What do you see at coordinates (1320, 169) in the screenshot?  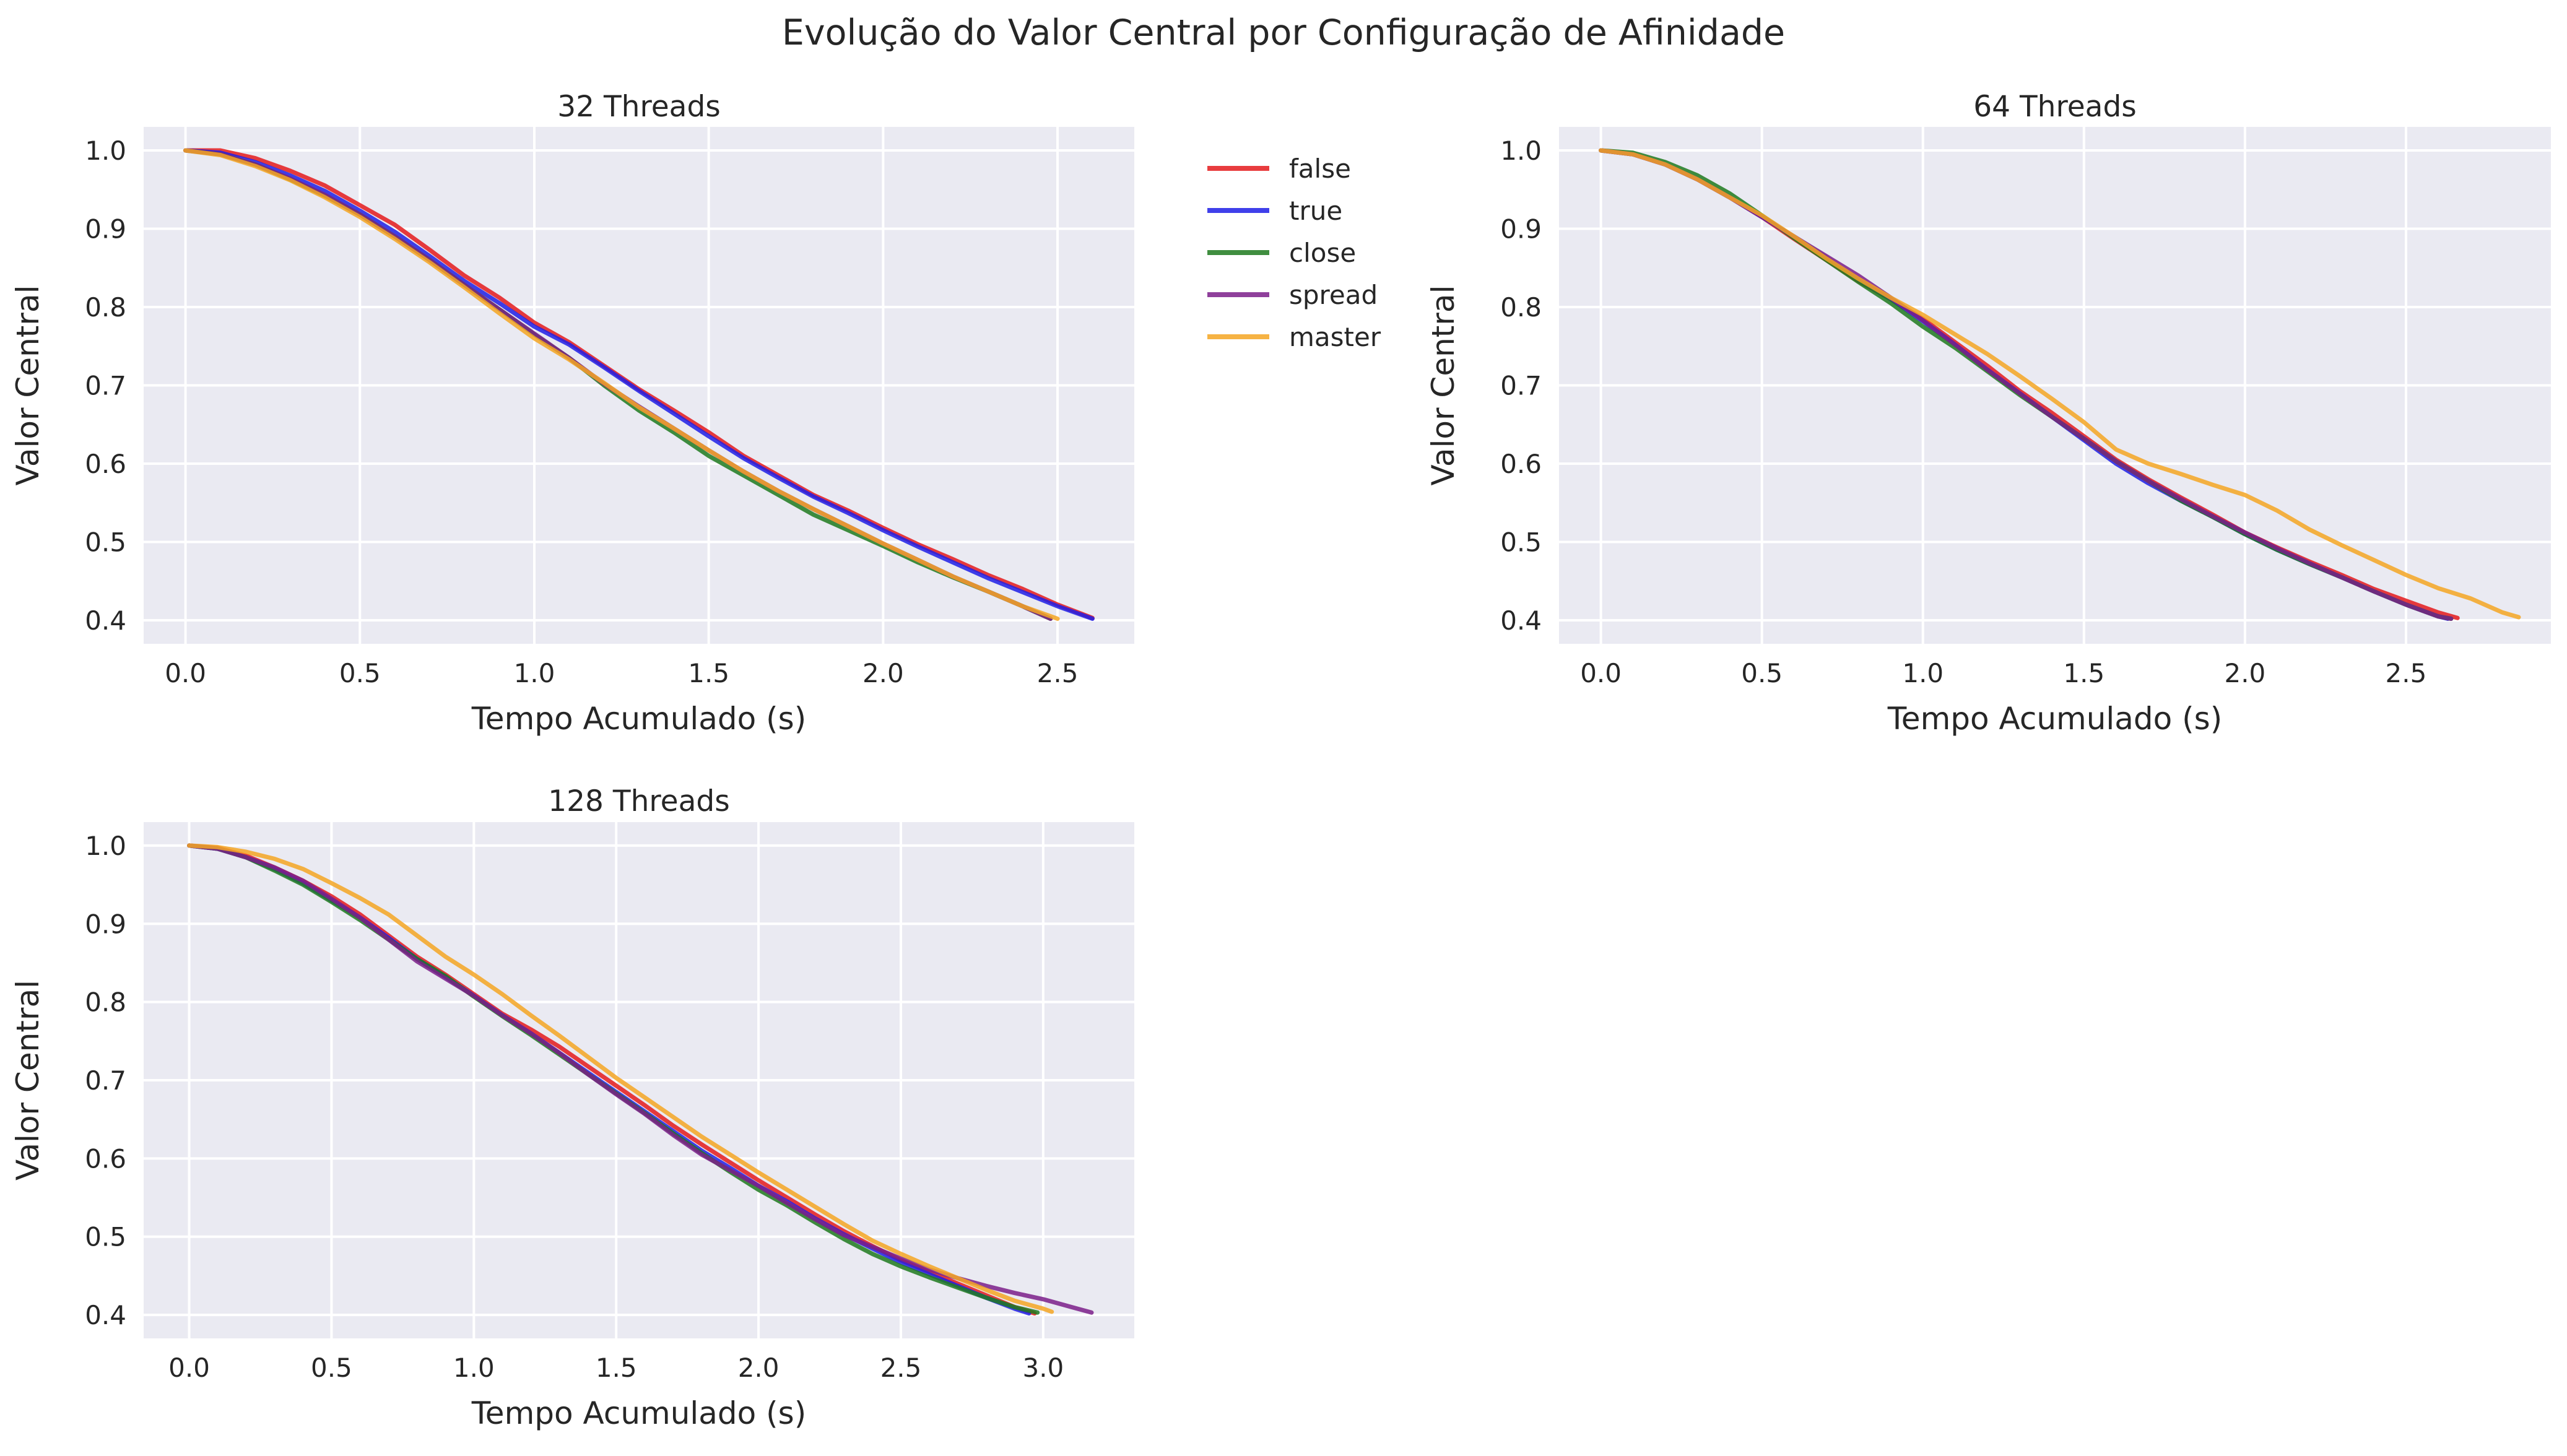 I see `legend-label-false: false` at bounding box center [1320, 169].